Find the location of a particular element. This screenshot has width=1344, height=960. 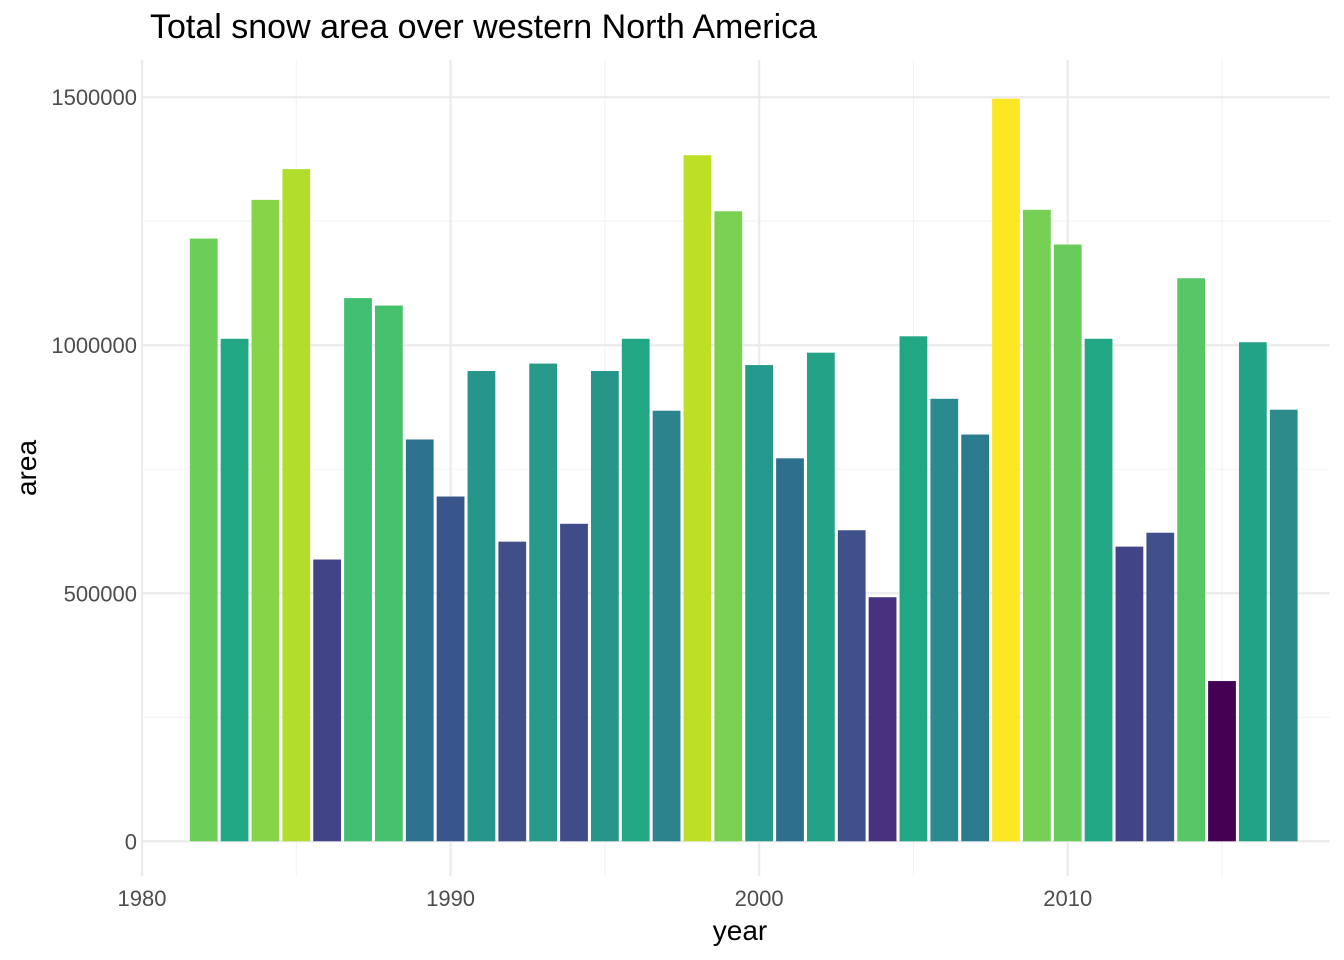

y-tick-label: 500000 is located at coordinates (100, 593).